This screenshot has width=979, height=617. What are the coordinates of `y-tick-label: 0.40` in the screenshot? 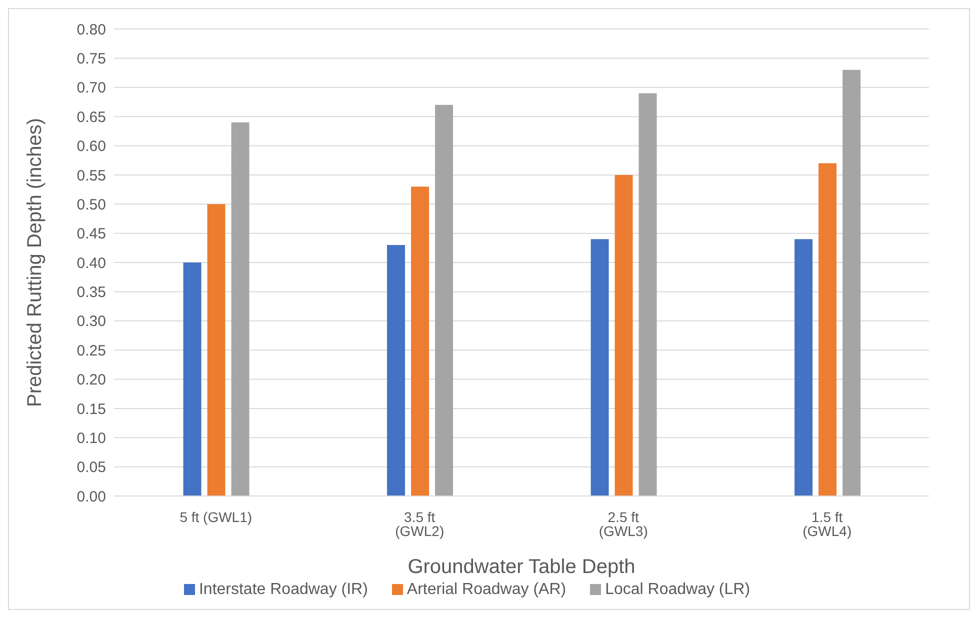 It's located at (91, 263).